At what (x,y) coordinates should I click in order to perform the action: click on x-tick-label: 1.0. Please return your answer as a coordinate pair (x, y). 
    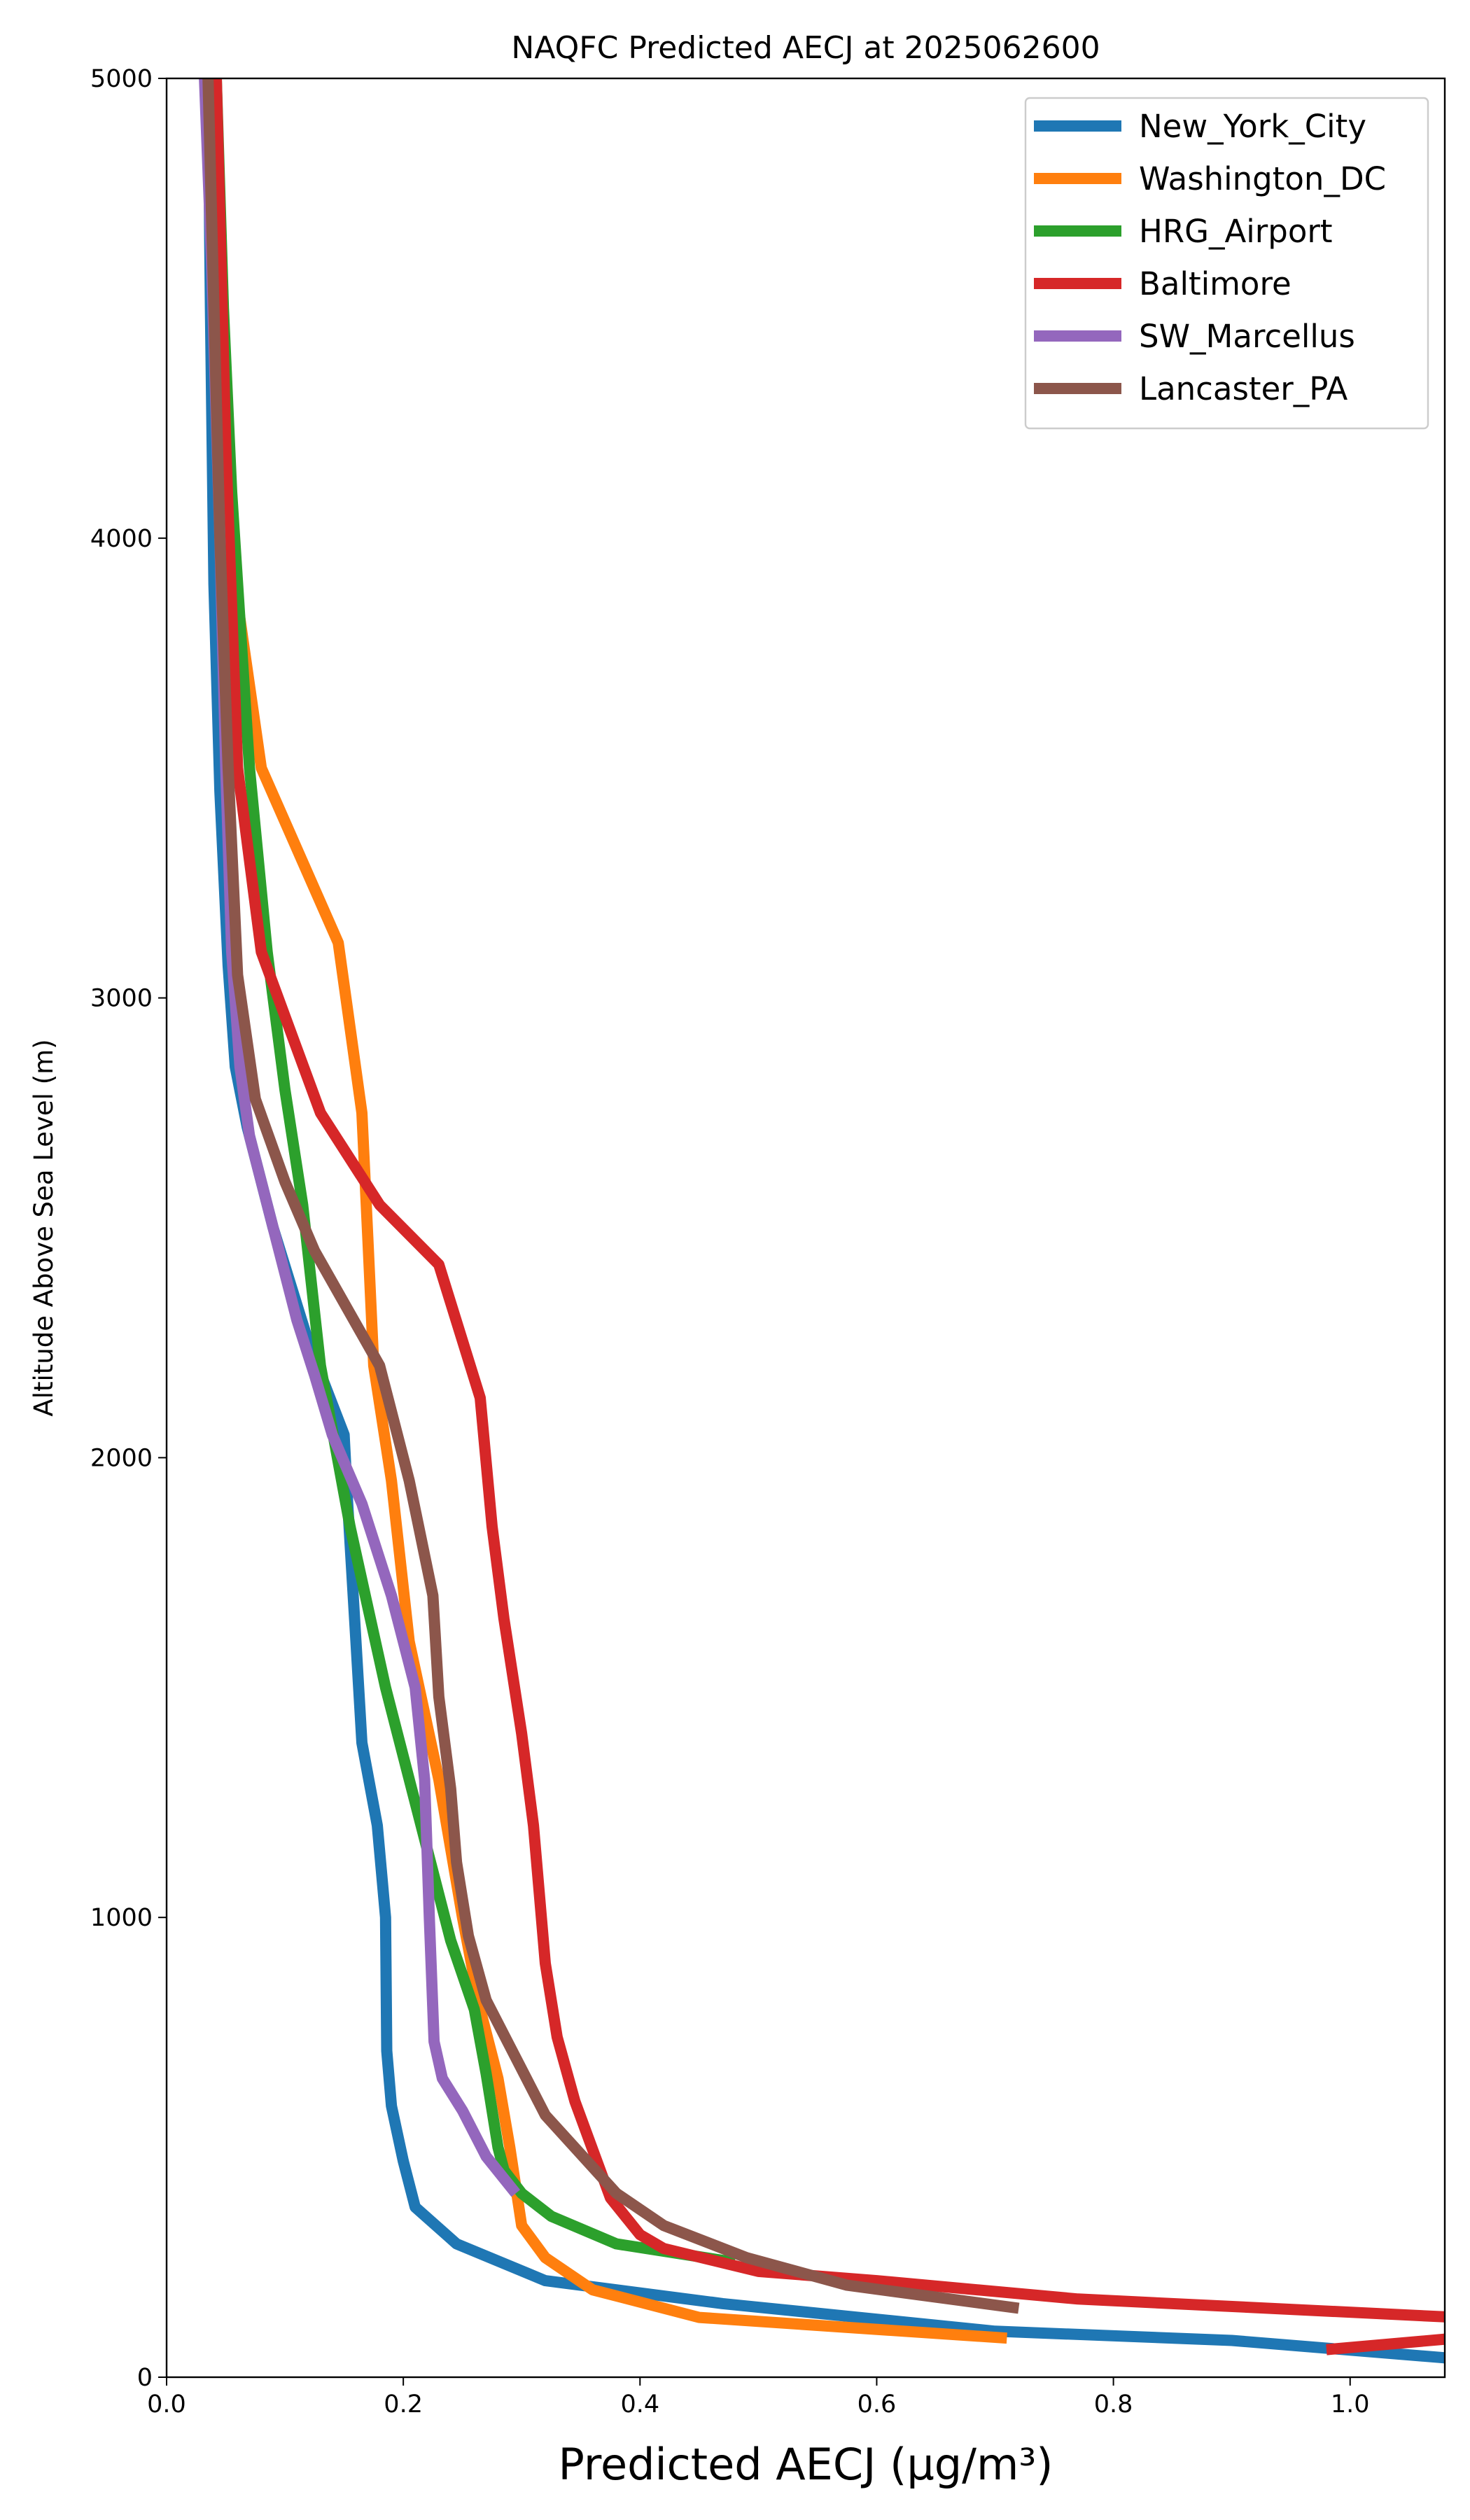
    Looking at the image, I should click on (1350, 2404).